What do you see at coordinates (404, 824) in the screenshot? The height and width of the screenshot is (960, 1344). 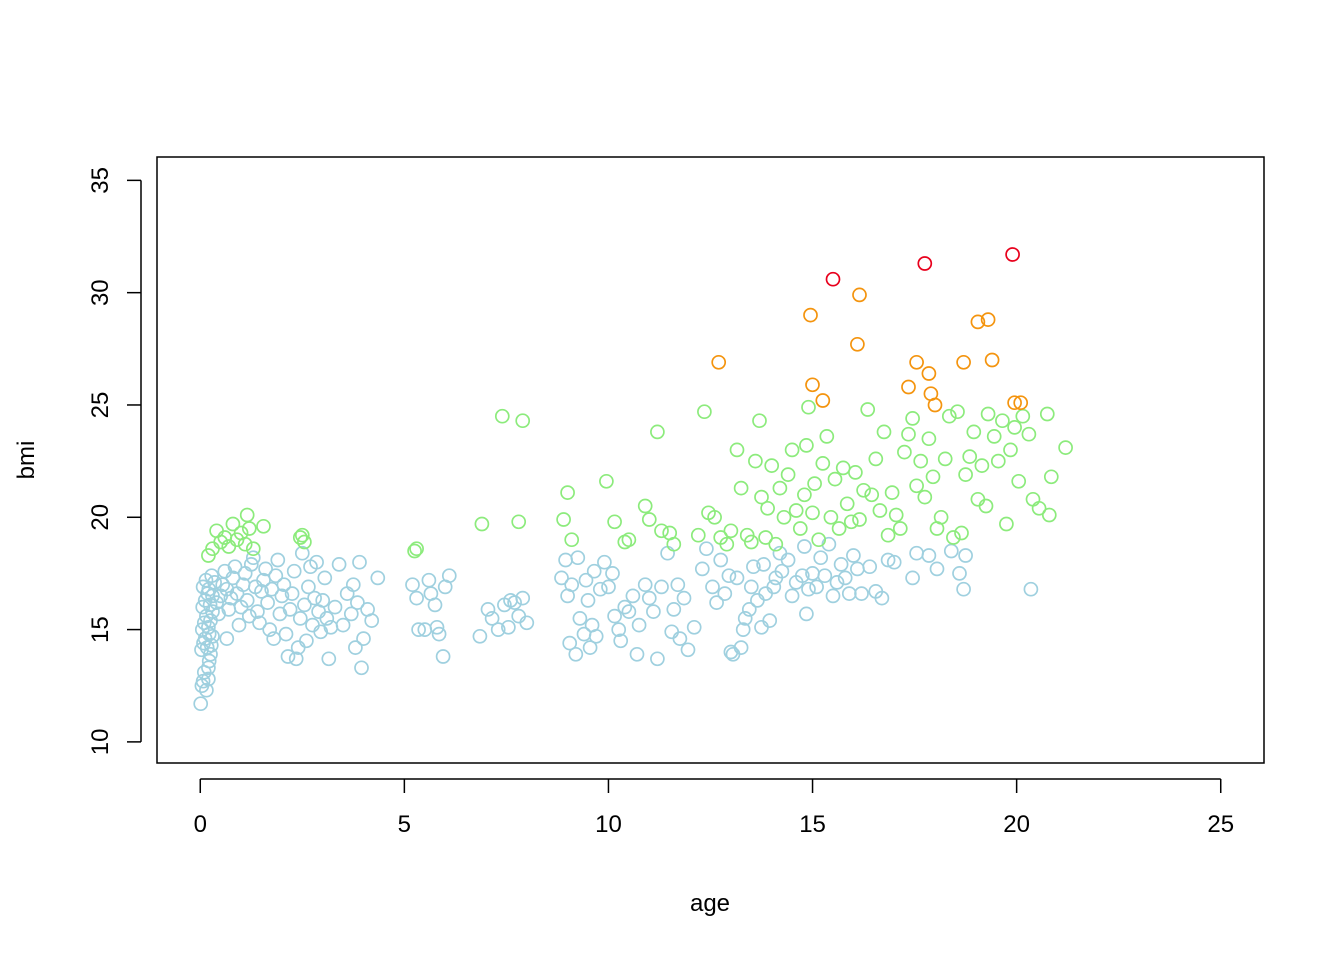 I see `x-tick-label: 5` at bounding box center [404, 824].